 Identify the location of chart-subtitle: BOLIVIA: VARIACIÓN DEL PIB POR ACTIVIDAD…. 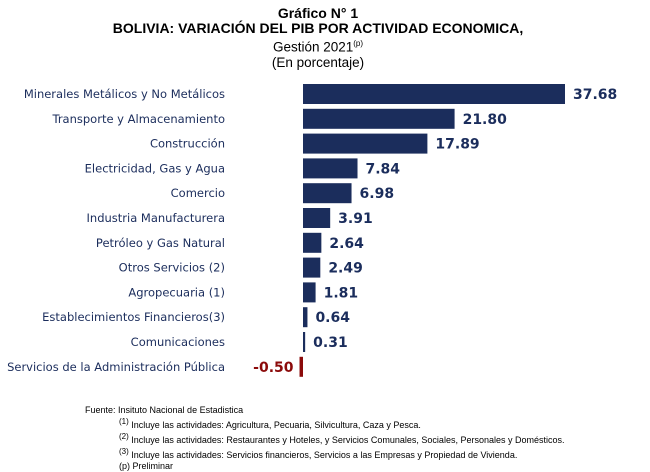
(318, 28).